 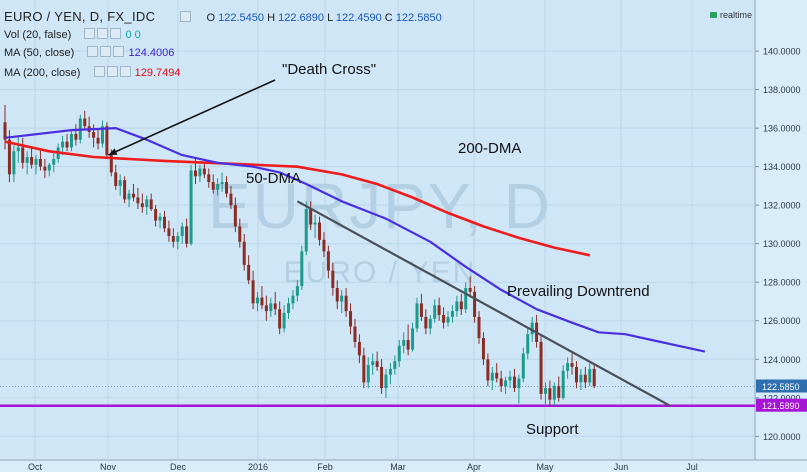 What do you see at coordinates (474, 467) in the screenshot?
I see `x-tick-label: Apr` at bounding box center [474, 467].